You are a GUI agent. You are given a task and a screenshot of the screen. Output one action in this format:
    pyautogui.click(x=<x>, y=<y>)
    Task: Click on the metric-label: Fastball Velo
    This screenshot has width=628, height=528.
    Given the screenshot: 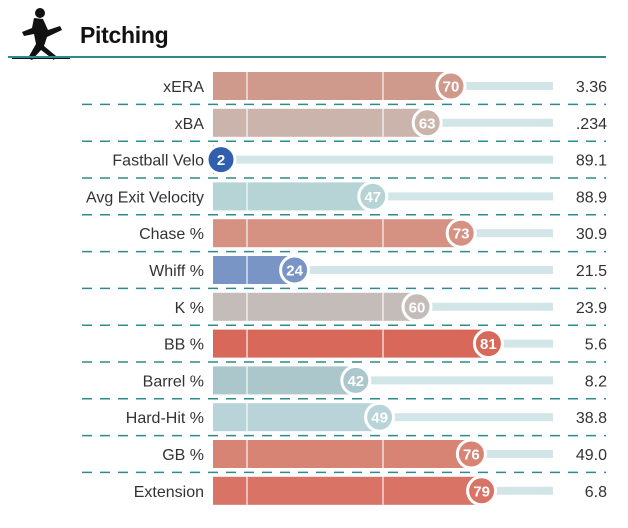 What is the action you would take?
    pyautogui.click(x=158, y=161)
    